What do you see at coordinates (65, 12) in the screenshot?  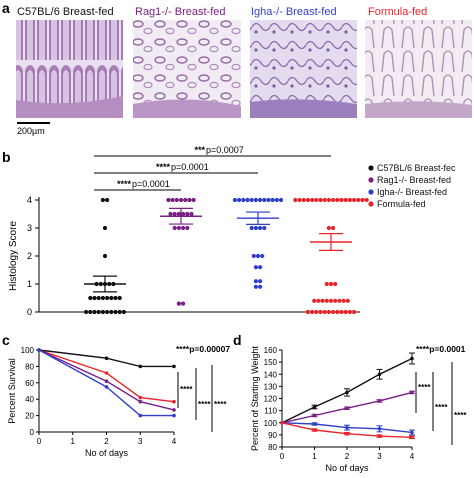 I see `image-label-c57bl6: C57BL/6 Breast-fed` at bounding box center [65, 12].